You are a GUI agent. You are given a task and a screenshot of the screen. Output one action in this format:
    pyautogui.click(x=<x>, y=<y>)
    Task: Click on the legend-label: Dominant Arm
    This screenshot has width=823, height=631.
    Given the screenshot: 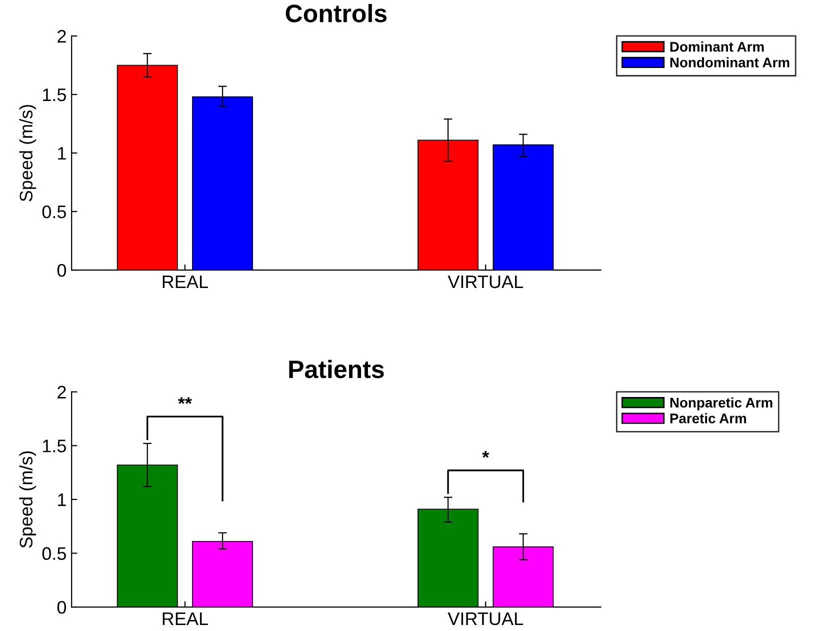 What is the action you would take?
    pyautogui.click(x=717, y=47)
    